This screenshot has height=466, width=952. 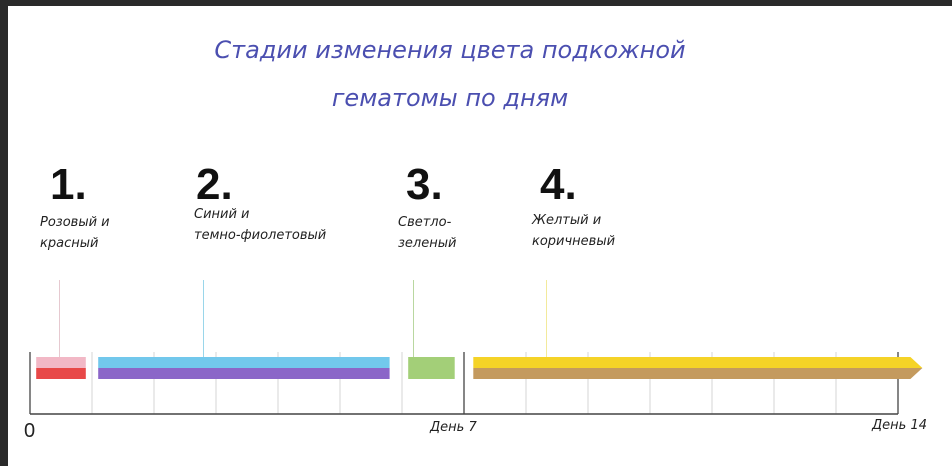 What do you see at coordinates (260, 235) in the screenshot?
I see `stage-2-label-line: темно-фиолетовый` at bounding box center [260, 235].